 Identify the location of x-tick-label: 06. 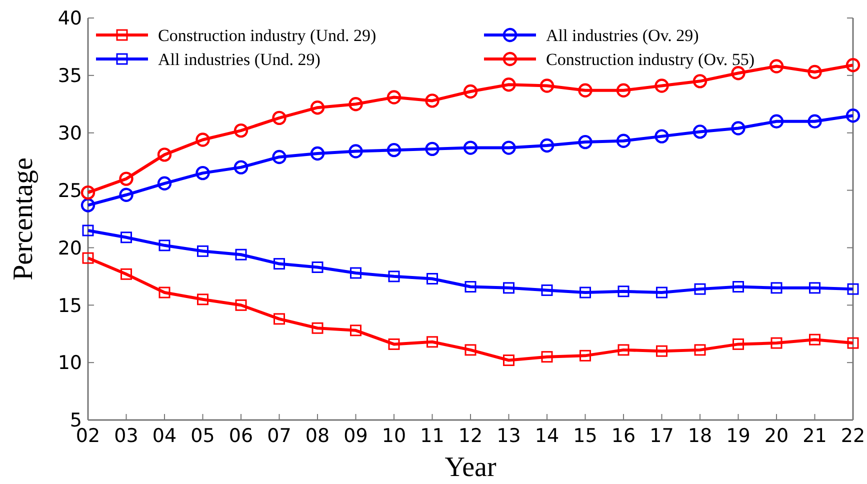
(241, 436).